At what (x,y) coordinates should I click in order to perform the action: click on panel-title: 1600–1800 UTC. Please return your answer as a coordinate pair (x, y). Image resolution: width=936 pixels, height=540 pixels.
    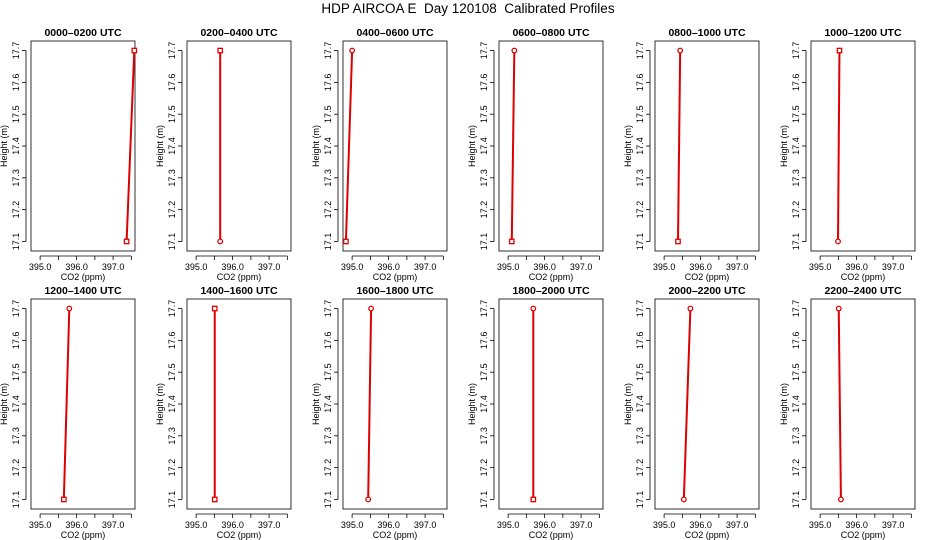
    Looking at the image, I should click on (394, 291).